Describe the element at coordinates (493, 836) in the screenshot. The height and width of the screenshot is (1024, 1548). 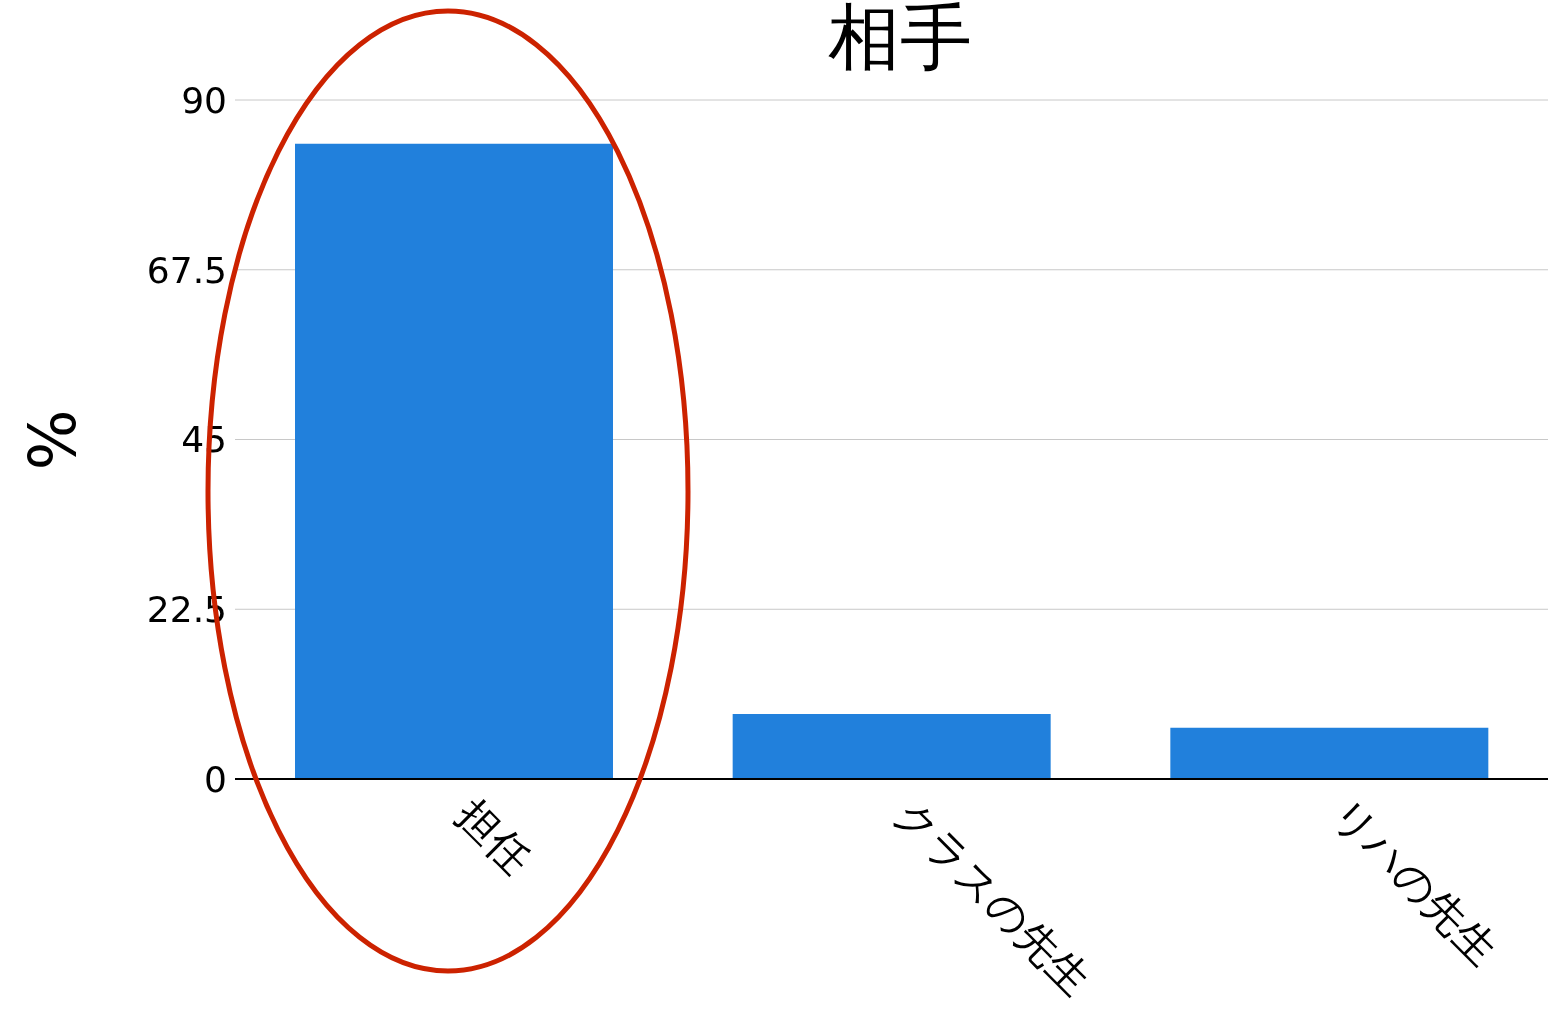
I see `x-tick-label: 担任` at that location.